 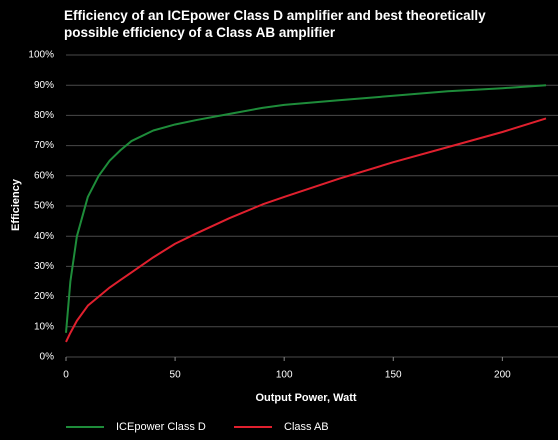 What do you see at coordinates (44, 206) in the screenshot?
I see `y-tick-label: 50%` at bounding box center [44, 206].